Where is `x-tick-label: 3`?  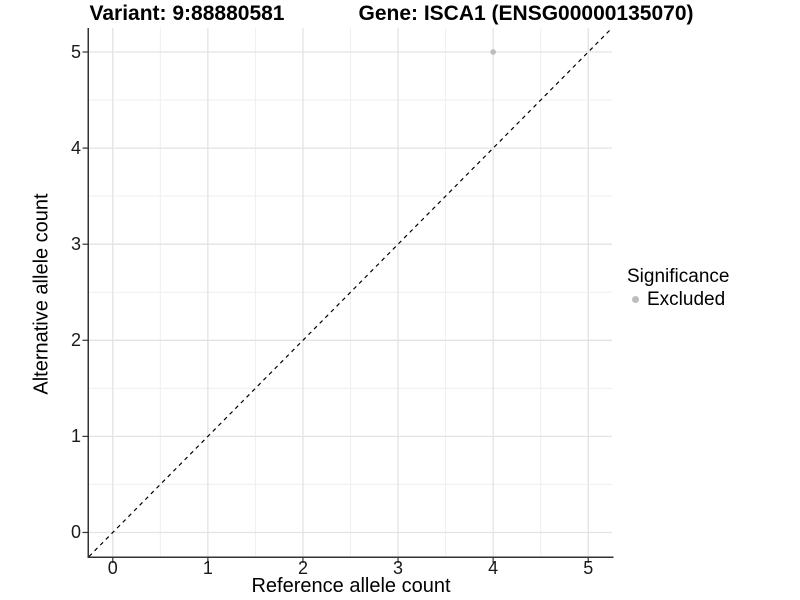
x-tick-label: 3 is located at coordinates (398, 568).